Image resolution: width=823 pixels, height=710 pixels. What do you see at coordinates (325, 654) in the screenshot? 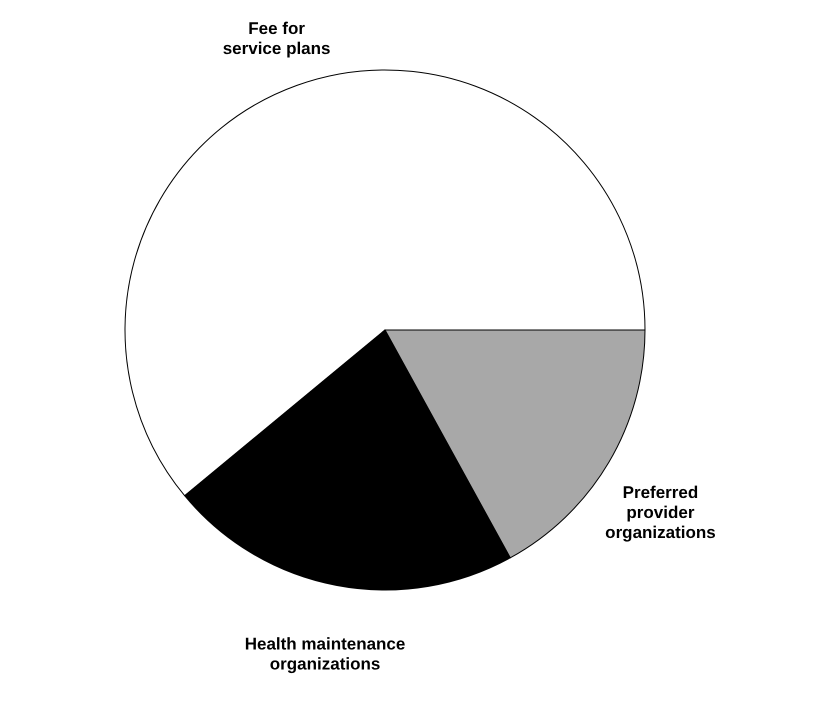
I see `slice-label: Health maintenance organizations` at bounding box center [325, 654].